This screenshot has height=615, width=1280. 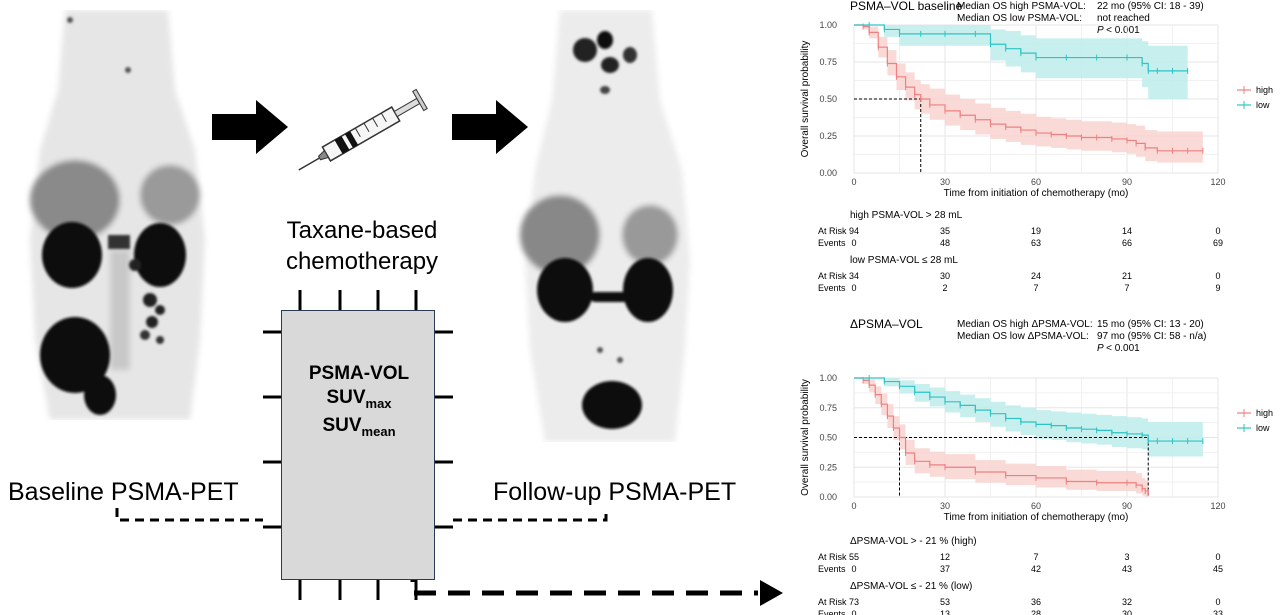 What do you see at coordinates (945, 557) in the screenshot?
I see `at-risk-value: 12` at bounding box center [945, 557].